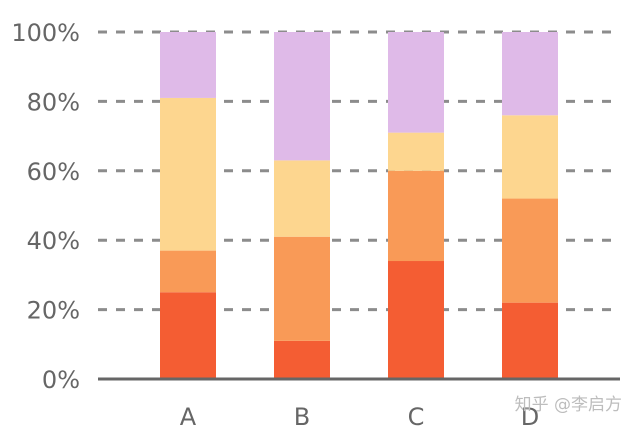 The height and width of the screenshot is (434, 640). I want to click on x-tick-label: D, so click(530, 417).